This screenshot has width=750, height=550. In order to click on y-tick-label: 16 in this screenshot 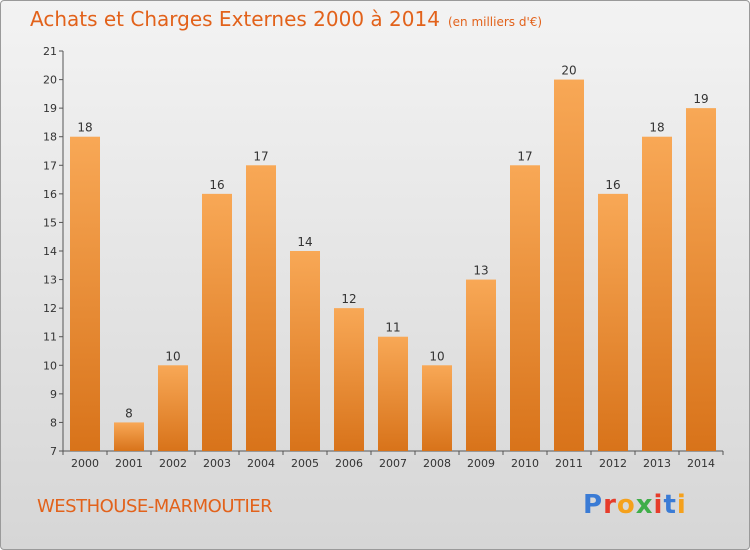, I will do `click(50, 194)`.